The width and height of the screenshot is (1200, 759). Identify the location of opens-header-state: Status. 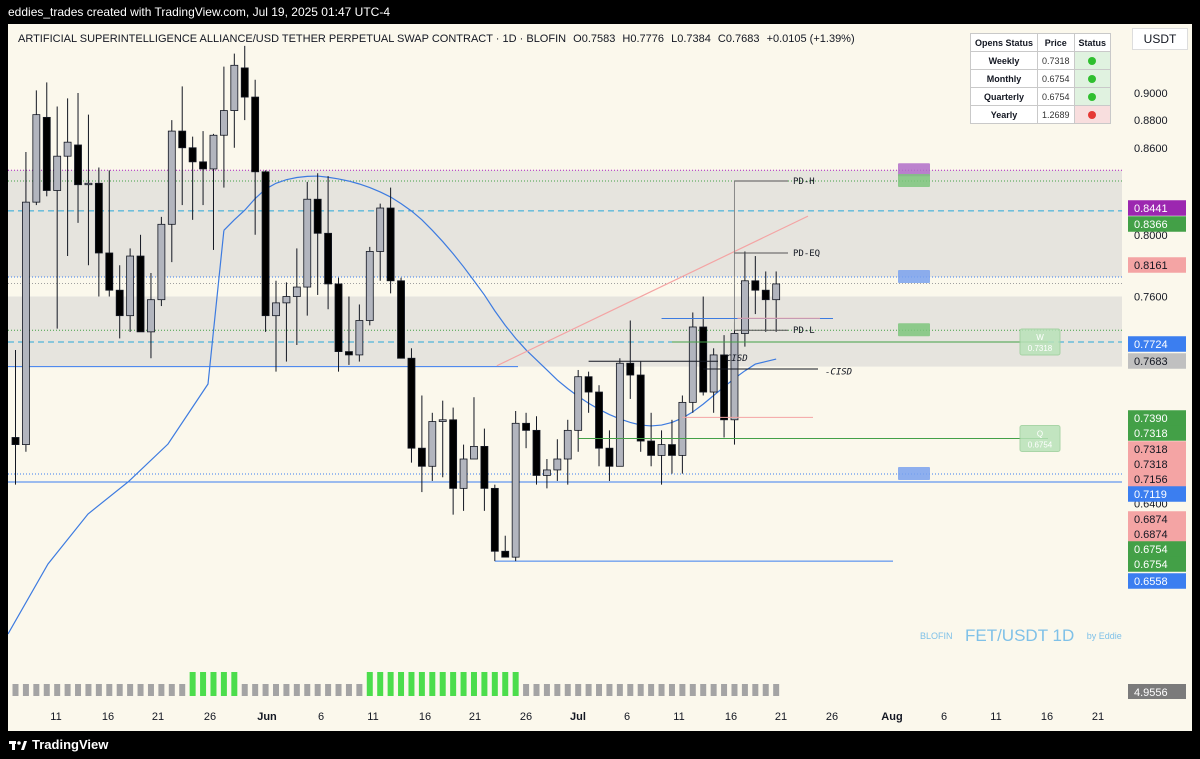
(1092, 42).